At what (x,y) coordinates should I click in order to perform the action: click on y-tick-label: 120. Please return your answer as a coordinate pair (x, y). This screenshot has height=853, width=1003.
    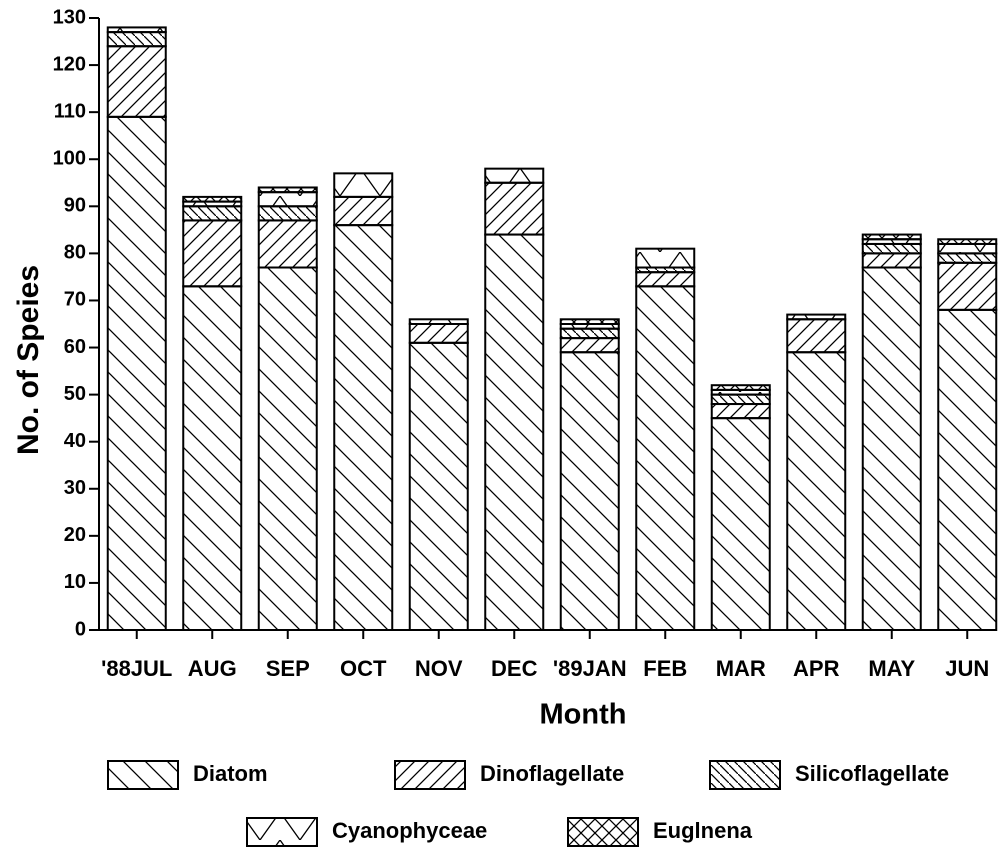
    Looking at the image, I should click on (69, 64).